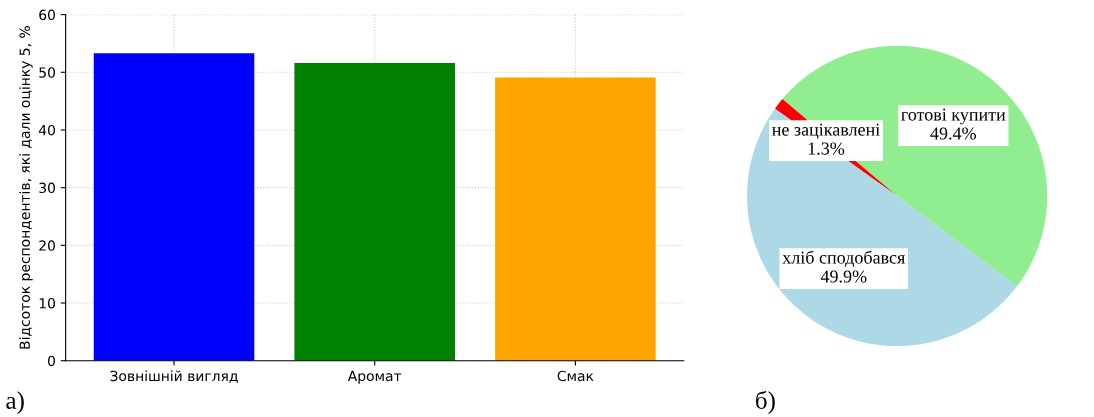 The width and height of the screenshot is (1094, 417). Describe the element at coordinates (47, 72) in the screenshot. I see `y-tick-label: 50` at that location.